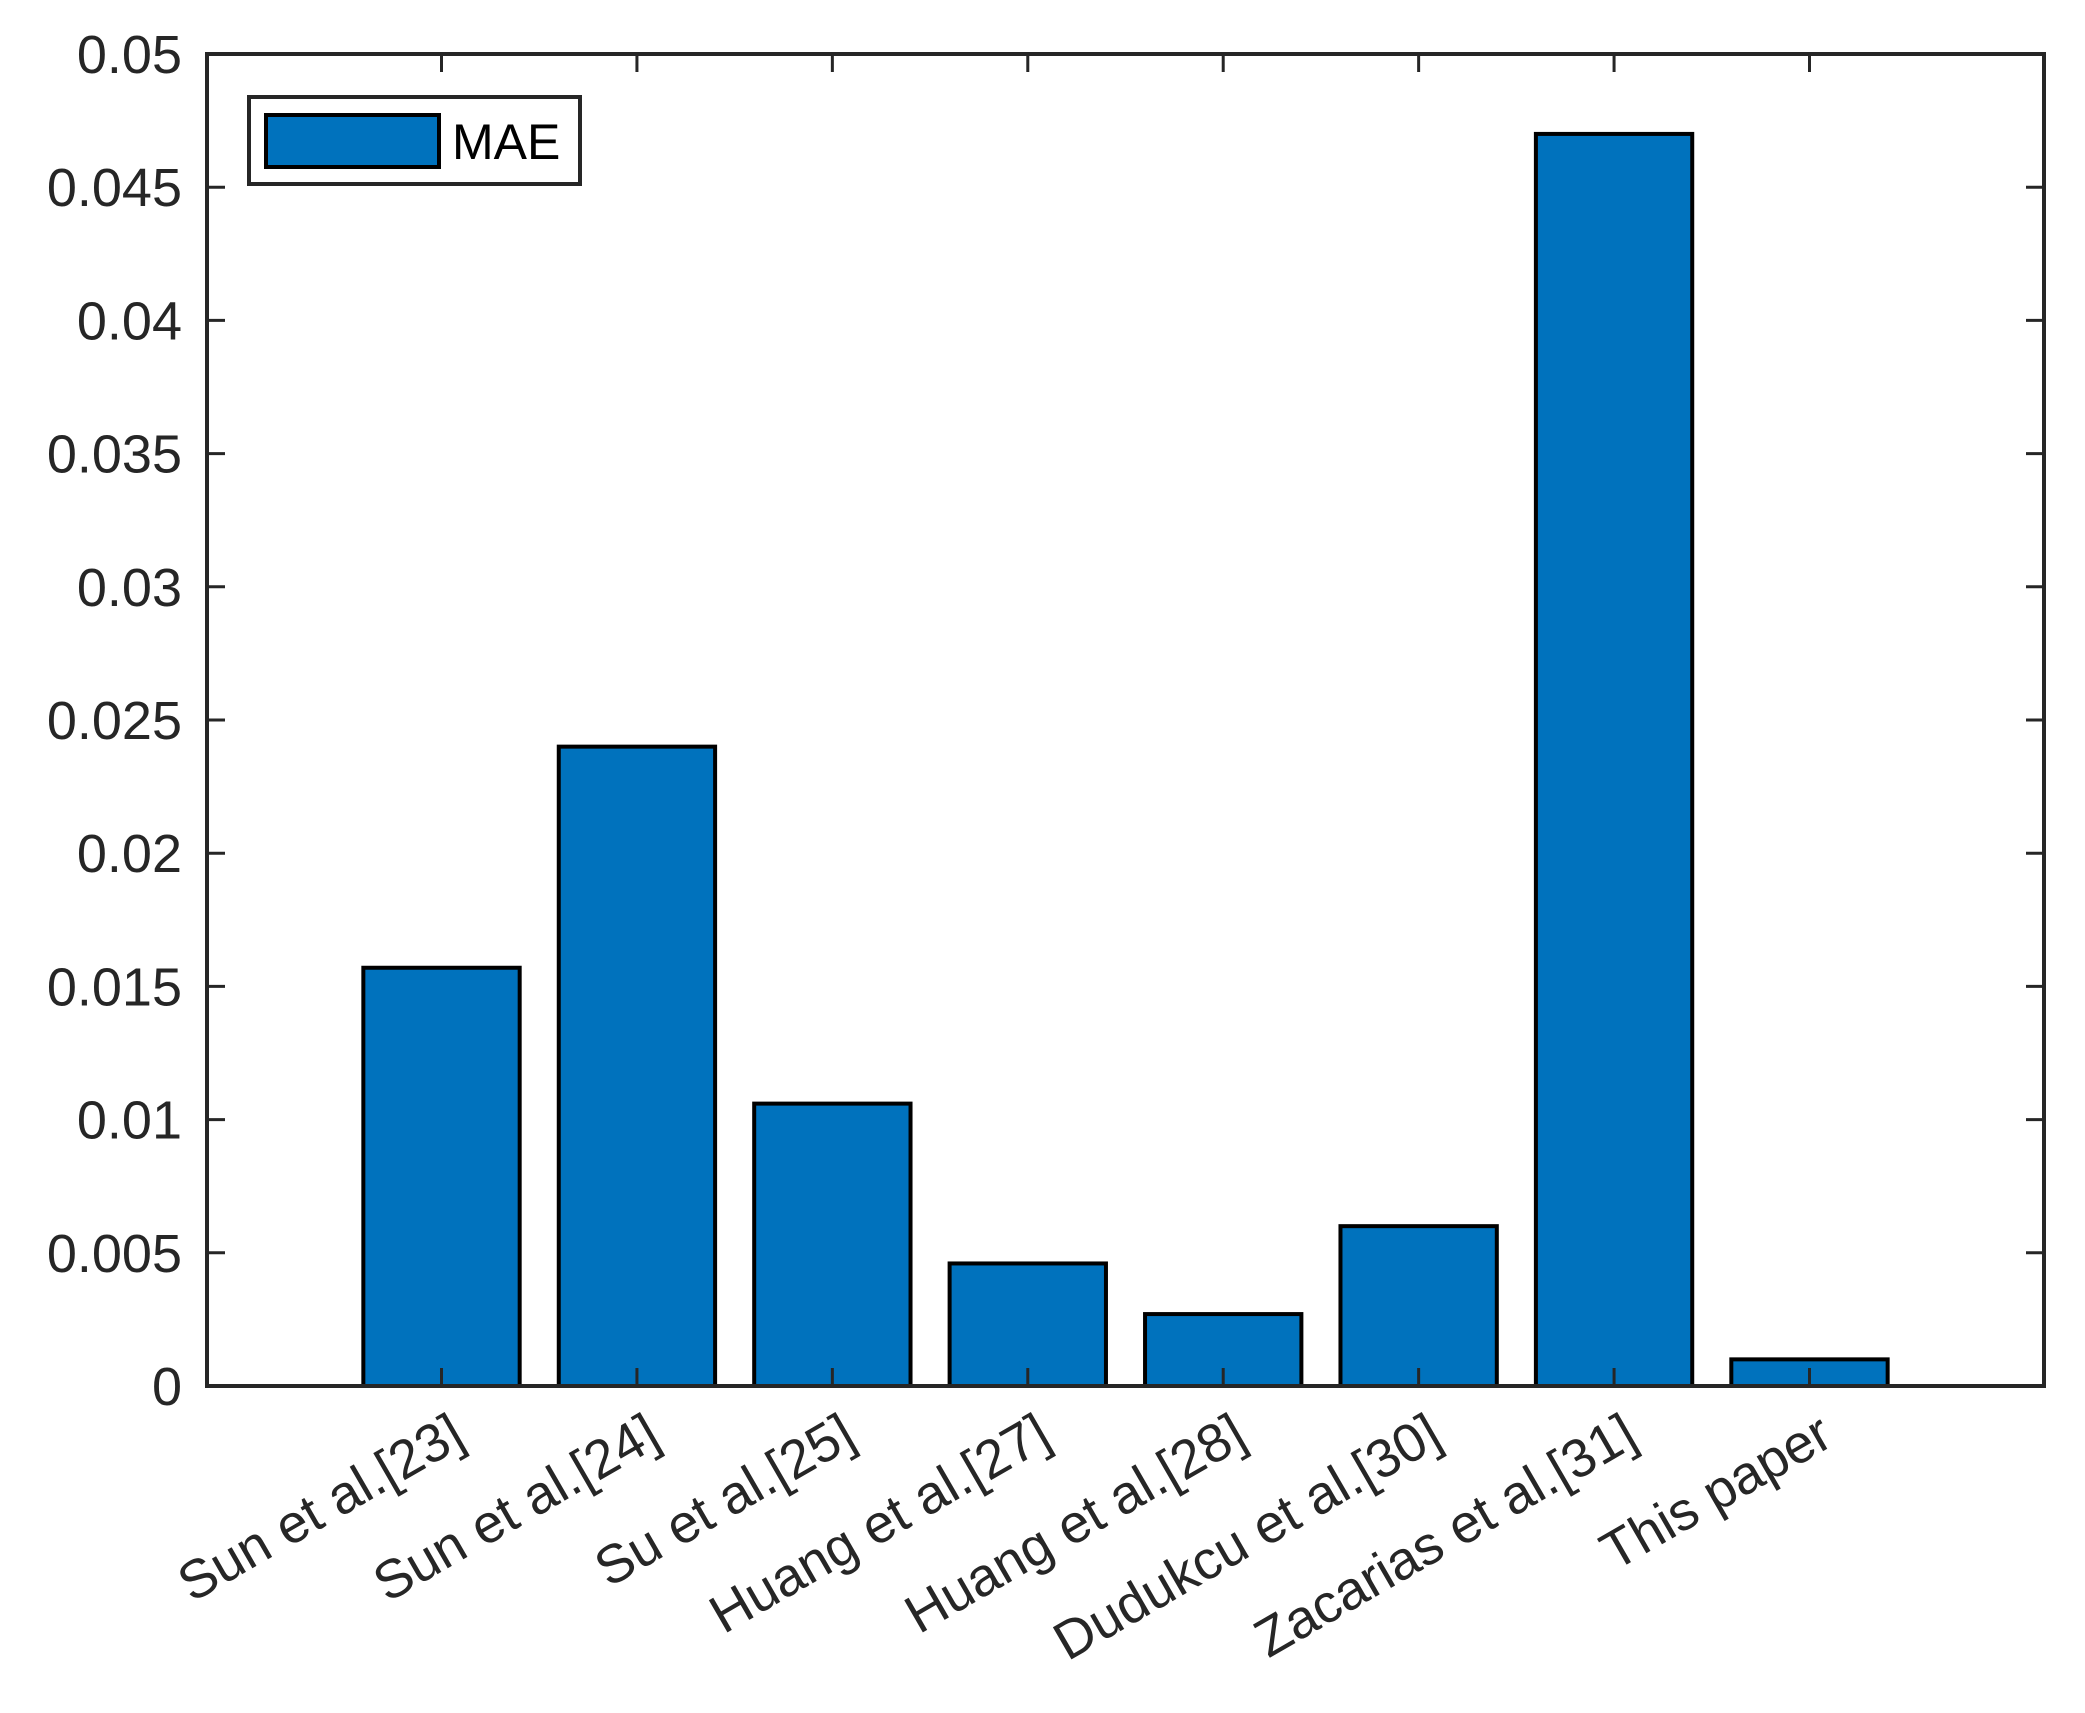 The image size is (2085, 1713). What do you see at coordinates (114, 721) in the screenshot?
I see `y-tick-label: 0.025` at bounding box center [114, 721].